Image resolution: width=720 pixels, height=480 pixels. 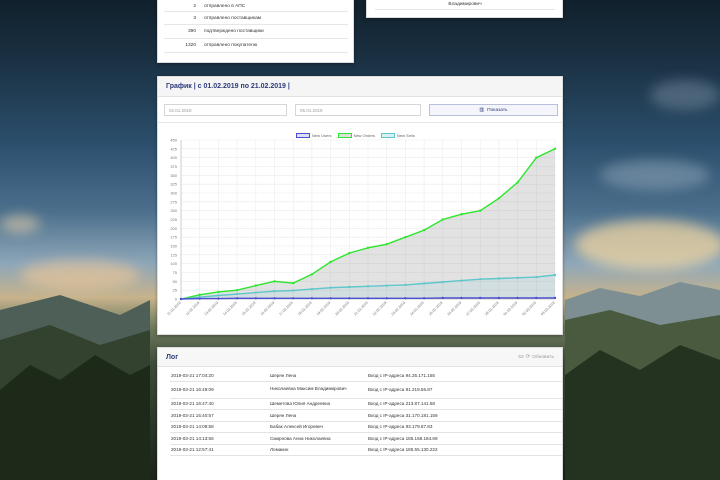 What do you see at coordinates (400, 389) in the screenshot?
I see `log-message: Вход с IP-адреса 91.219.56.87` at bounding box center [400, 389].